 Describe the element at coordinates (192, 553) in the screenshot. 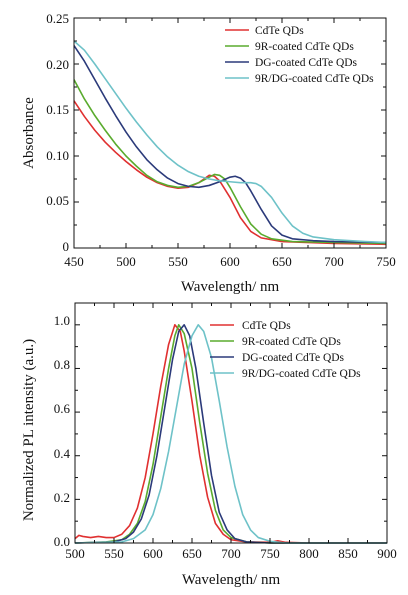

I see `pl-x-tick-label: 650` at that location.